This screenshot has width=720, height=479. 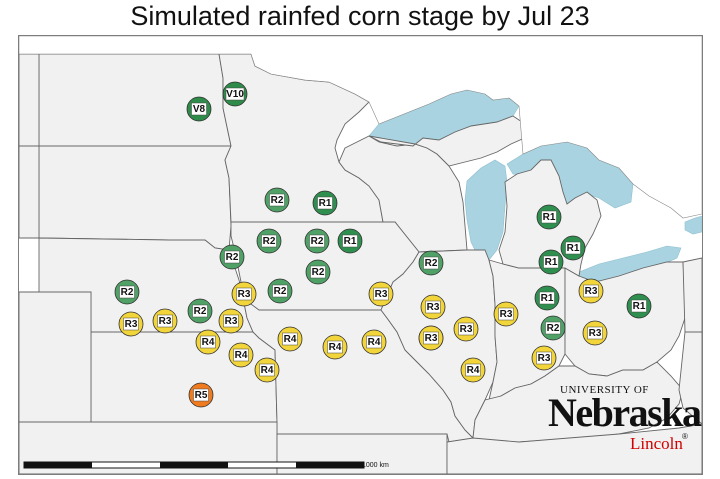 What do you see at coordinates (184, 377) in the screenshot?
I see `state-kansas` at bounding box center [184, 377].